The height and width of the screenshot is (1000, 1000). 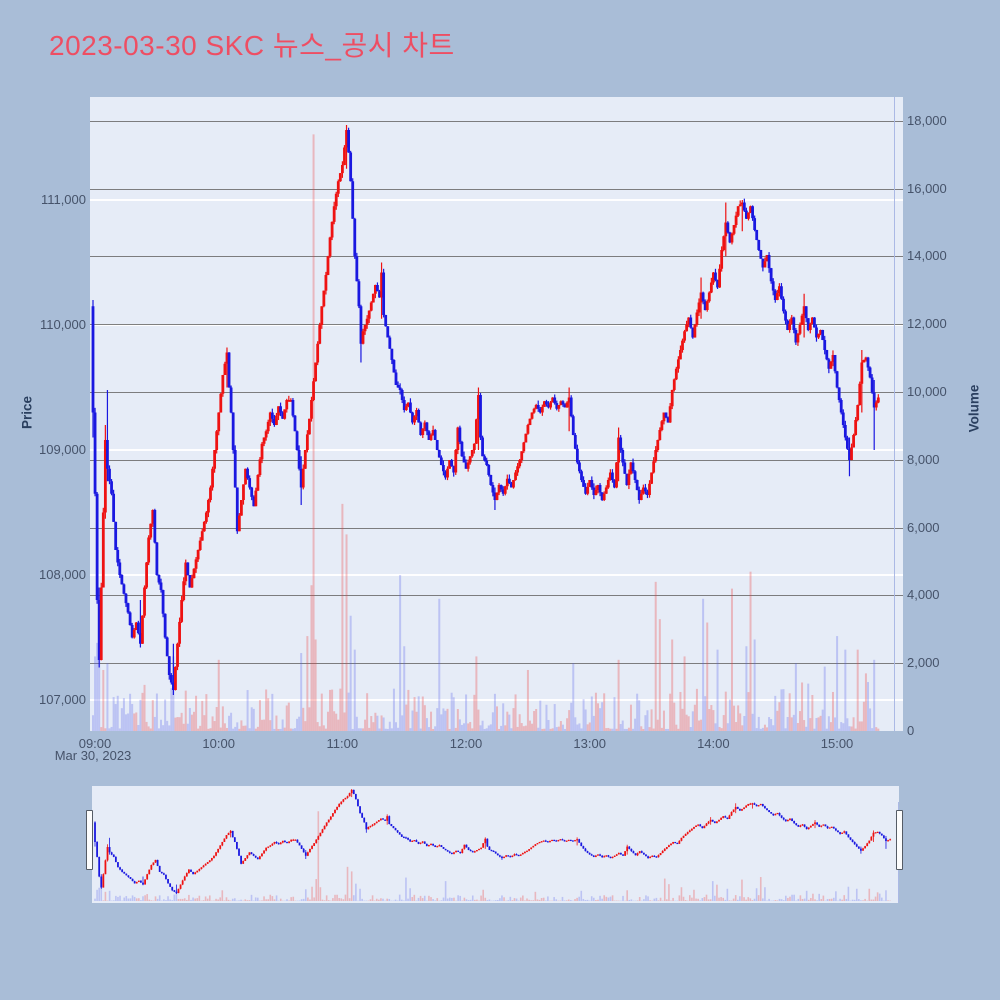 What do you see at coordinates (923, 663) in the screenshot?
I see `volume-tick-label: 2,000` at bounding box center [923, 663].